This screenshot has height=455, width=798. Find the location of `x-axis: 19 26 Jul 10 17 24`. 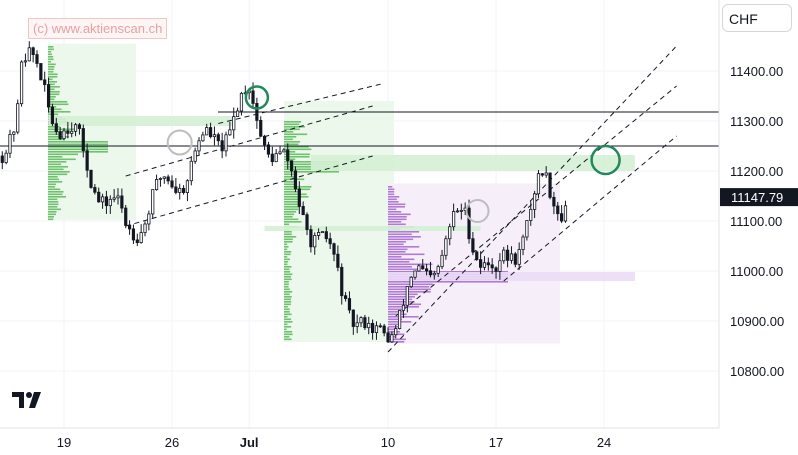

x-axis: 19 26 Jul 10 17 24 is located at coordinates (334, 442).